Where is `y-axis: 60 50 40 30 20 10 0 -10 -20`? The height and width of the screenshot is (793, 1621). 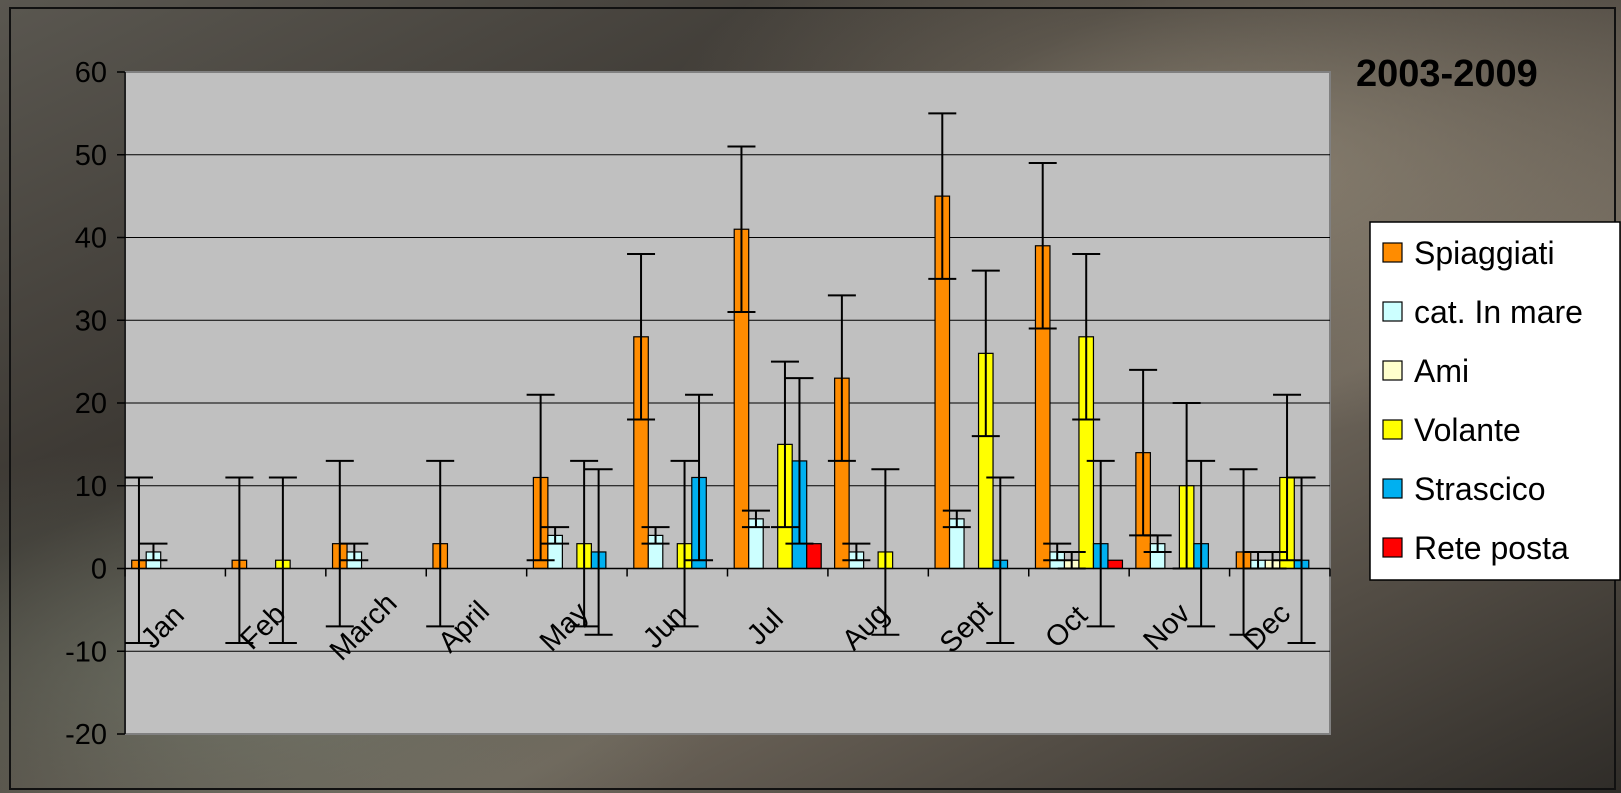 y-axis: 60 50 40 30 20 10 0 -10 -20 is located at coordinates (95, 404).